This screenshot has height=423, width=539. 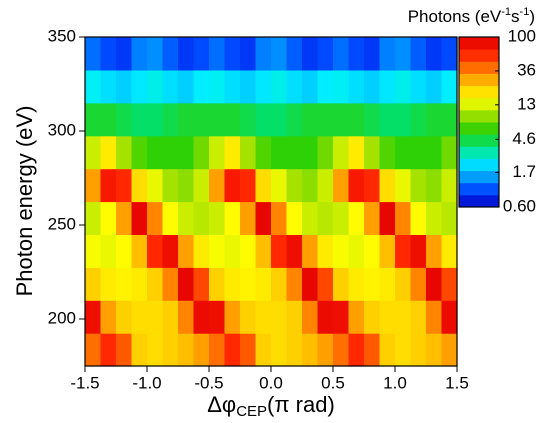 What do you see at coordinates (515, 16) in the screenshot?
I see `cb-label-part: s` at bounding box center [515, 16].